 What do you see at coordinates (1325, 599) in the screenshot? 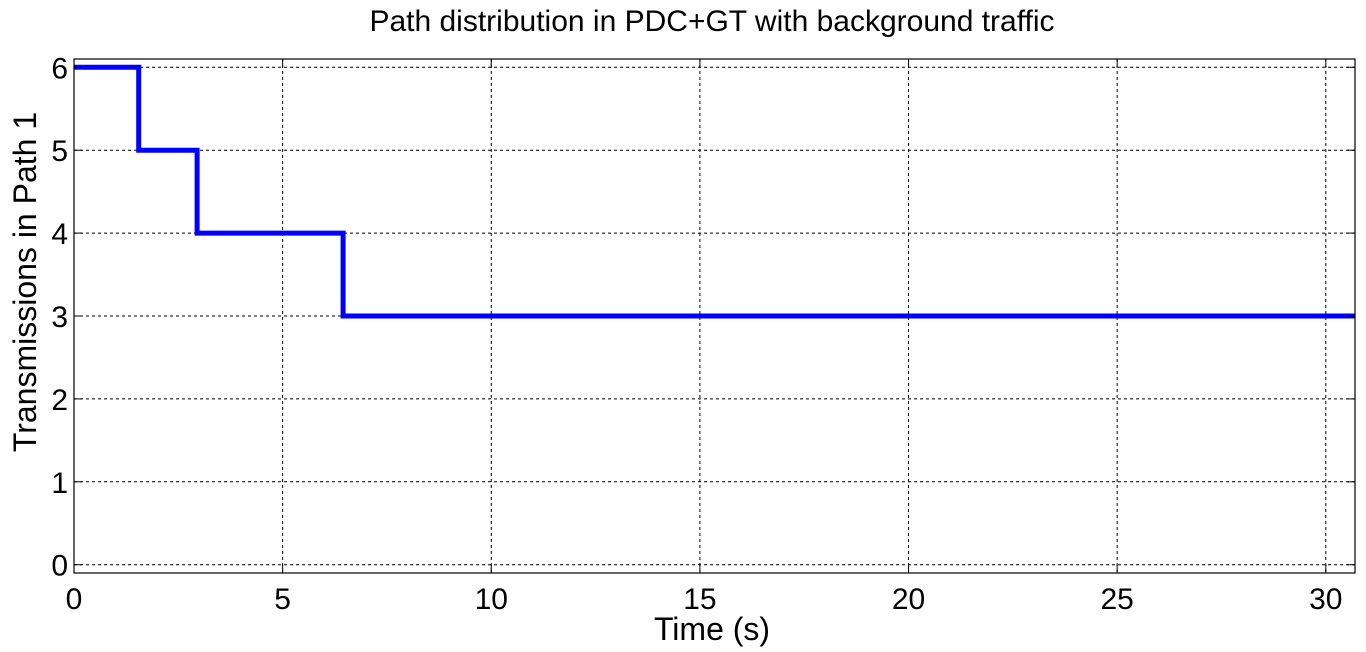
I see `x-tick-label: 30` at bounding box center [1325, 599].